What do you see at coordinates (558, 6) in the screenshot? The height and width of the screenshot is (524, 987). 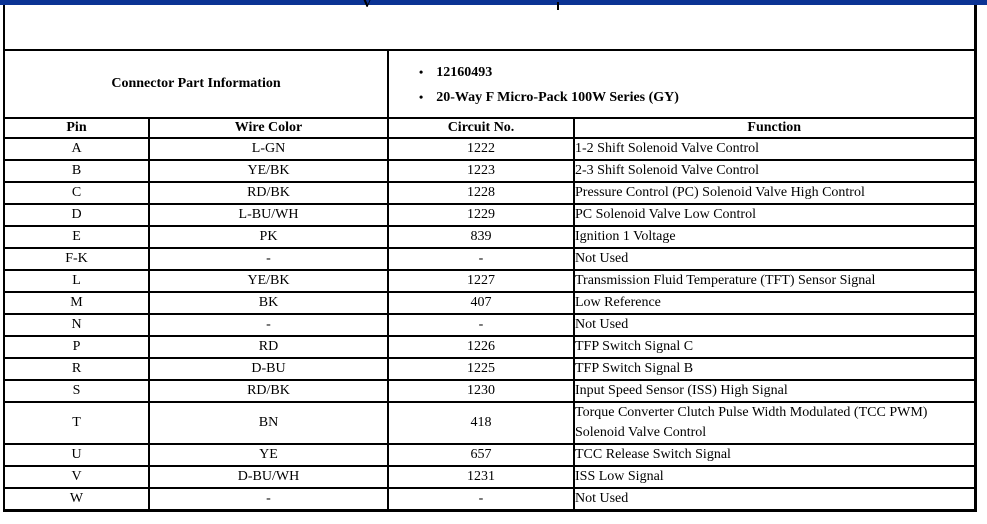 I see `cropped-tick-mark` at bounding box center [558, 6].